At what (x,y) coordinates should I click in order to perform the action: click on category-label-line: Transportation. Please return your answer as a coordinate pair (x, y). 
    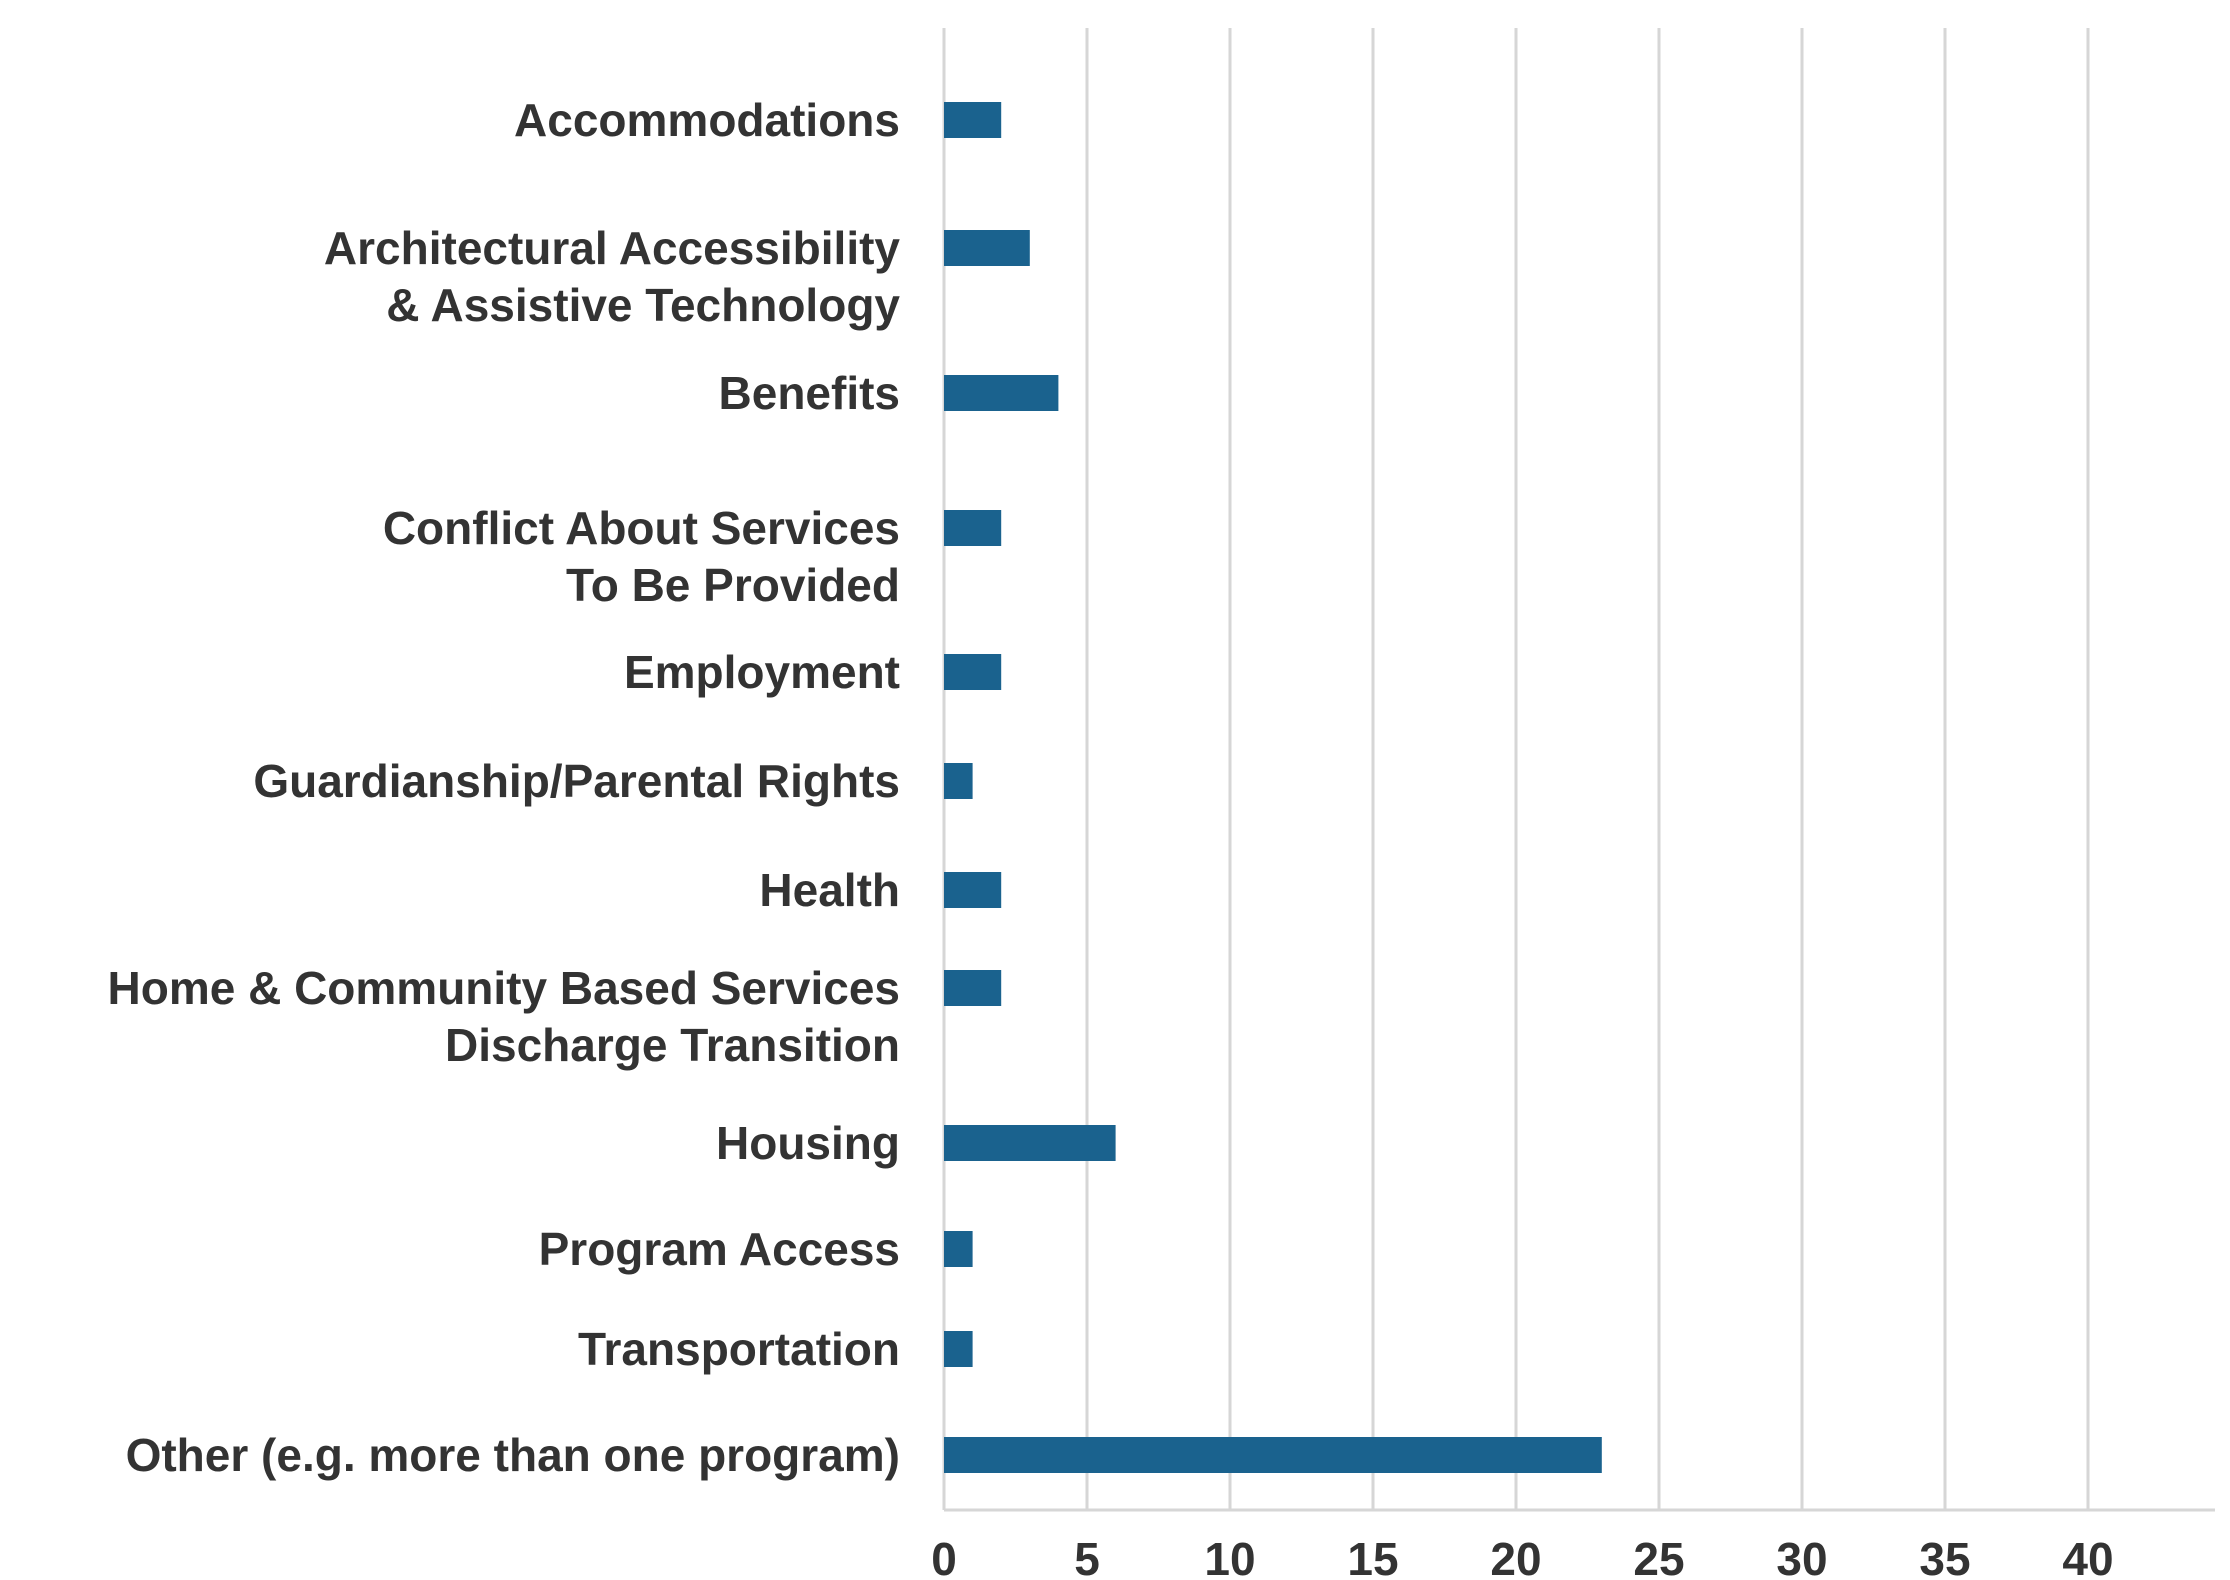
    Looking at the image, I should click on (739, 1349).